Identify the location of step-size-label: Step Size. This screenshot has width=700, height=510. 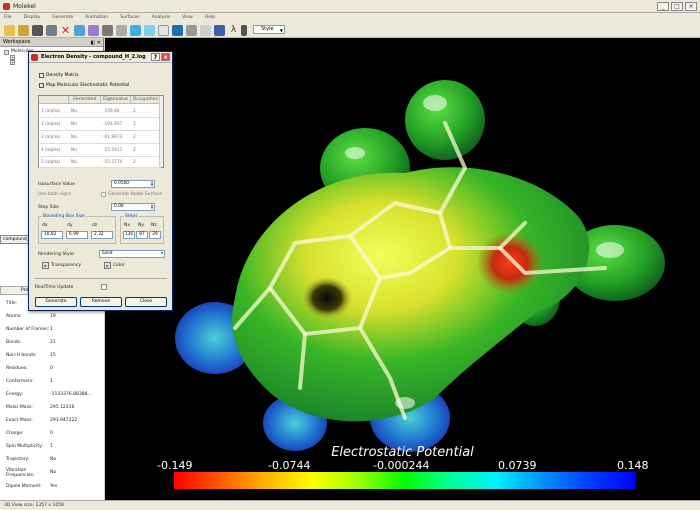
(48, 207).